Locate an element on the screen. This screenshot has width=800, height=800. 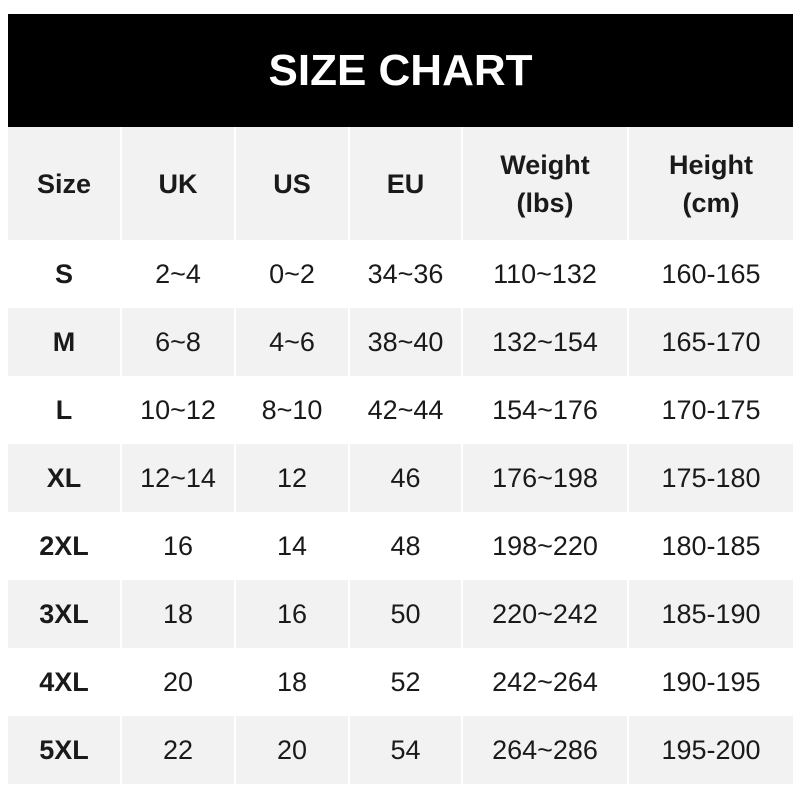
cell-uk: 12~14 is located at coordinates (177, 478).